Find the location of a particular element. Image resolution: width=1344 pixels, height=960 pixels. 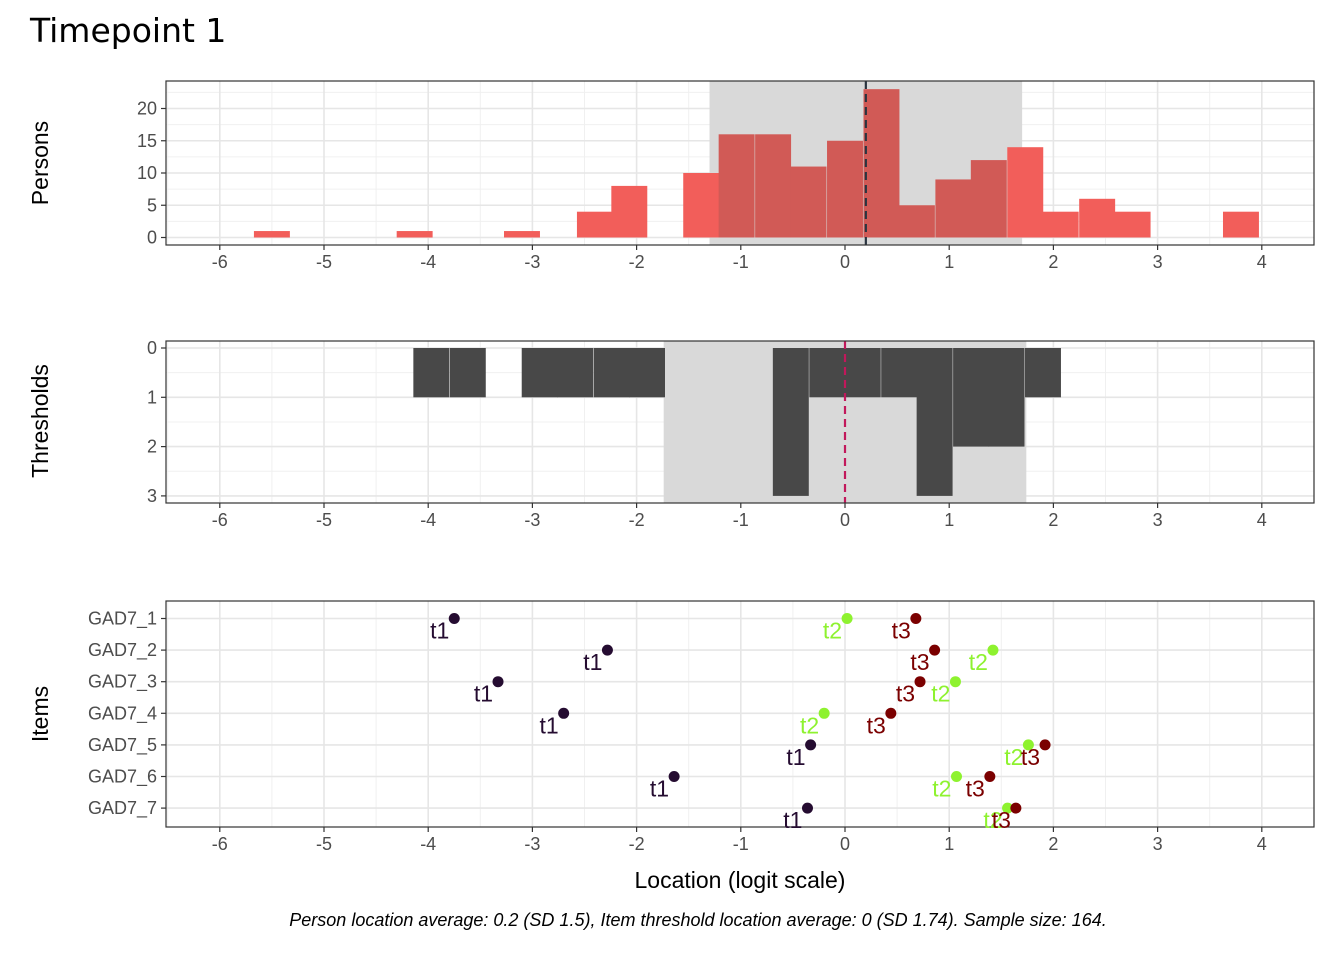

items-x-tick-label: 1 is located at coordinates (949, 844).